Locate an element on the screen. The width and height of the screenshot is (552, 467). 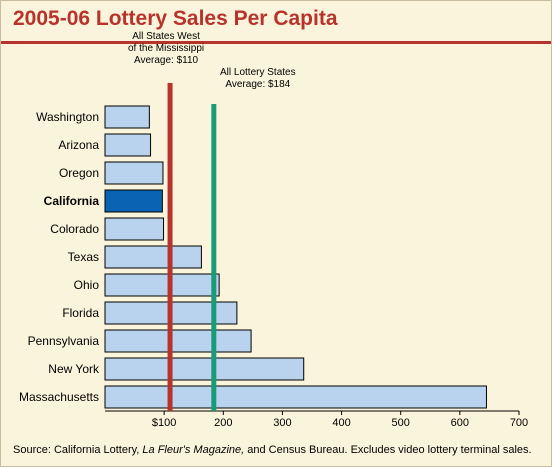
x-tick-label: 500 is located at coordinates (401, 423).